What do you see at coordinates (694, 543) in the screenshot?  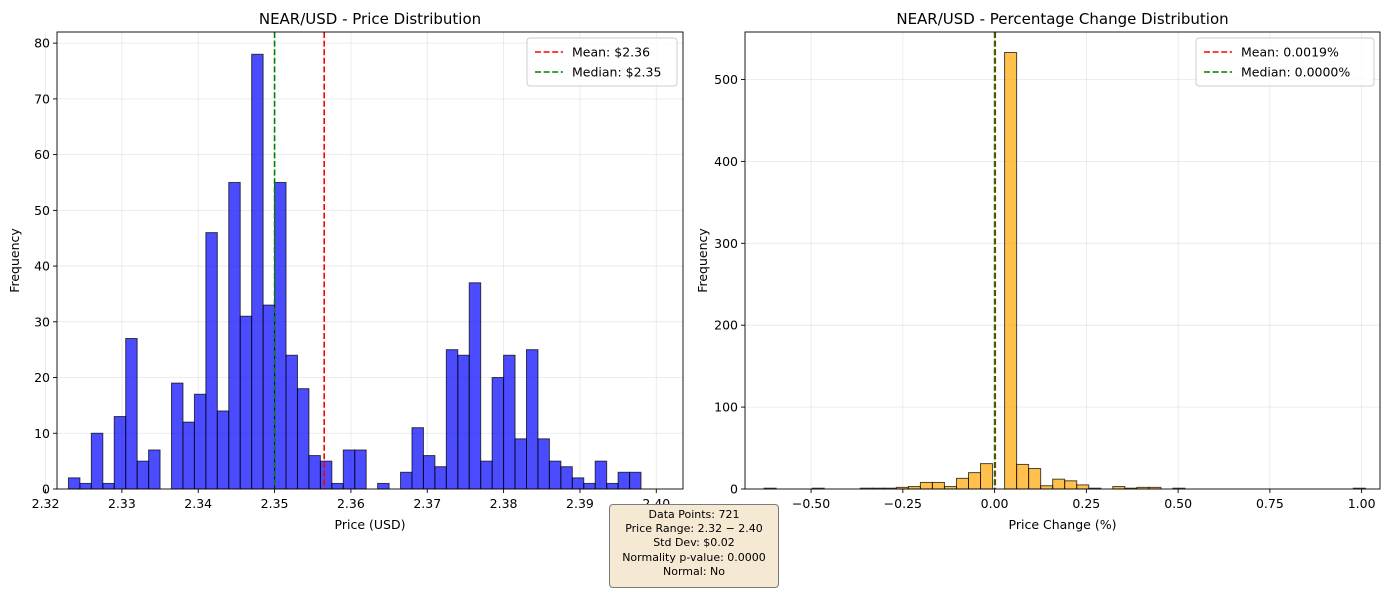 I see `stat-std-dev: Std Dev: $0.02` at bounding box center [694, 543].